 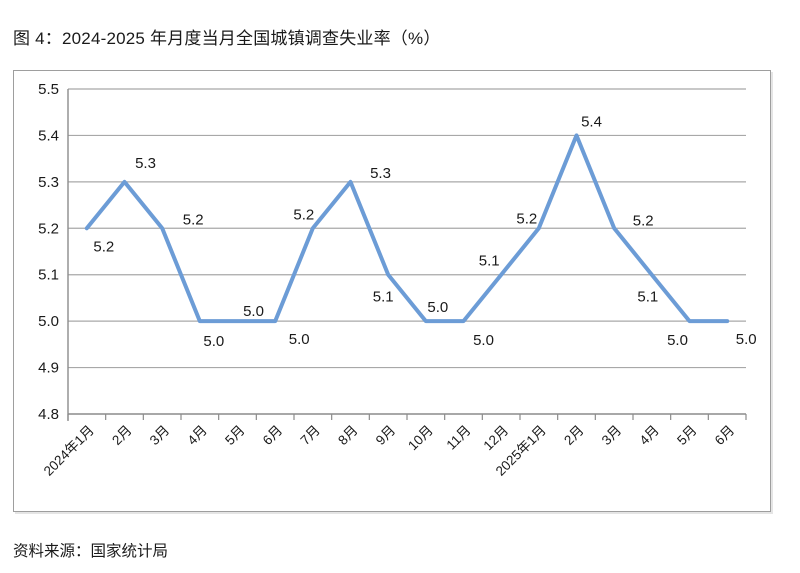 What do you see at coordinates (496, 438) in the screenshot?
I see `svg-text: 12月` at bounding box center [496, 438].